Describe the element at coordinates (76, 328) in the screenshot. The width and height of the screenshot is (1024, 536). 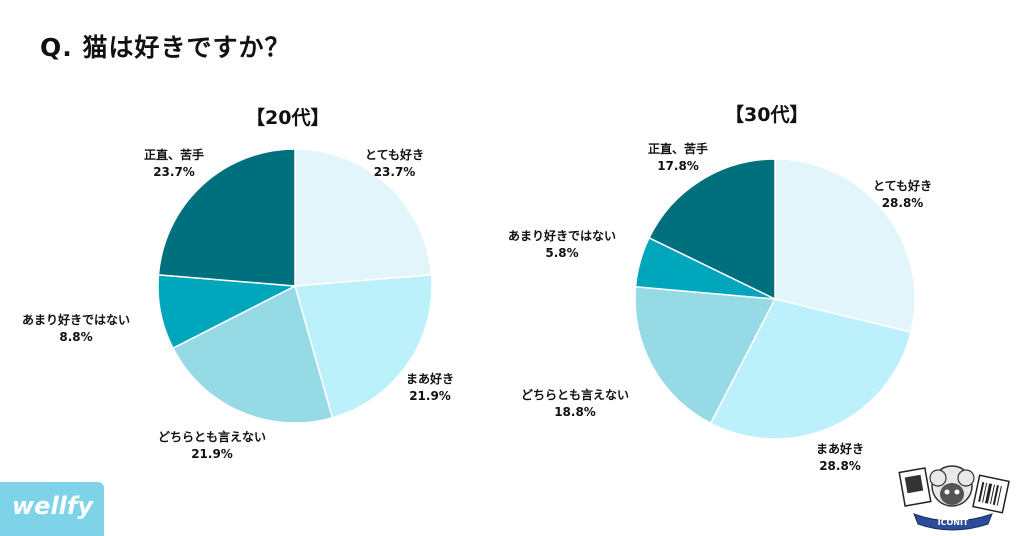
I see `slice-label-20s-3: あまり好きではない 8.8%` at that location.